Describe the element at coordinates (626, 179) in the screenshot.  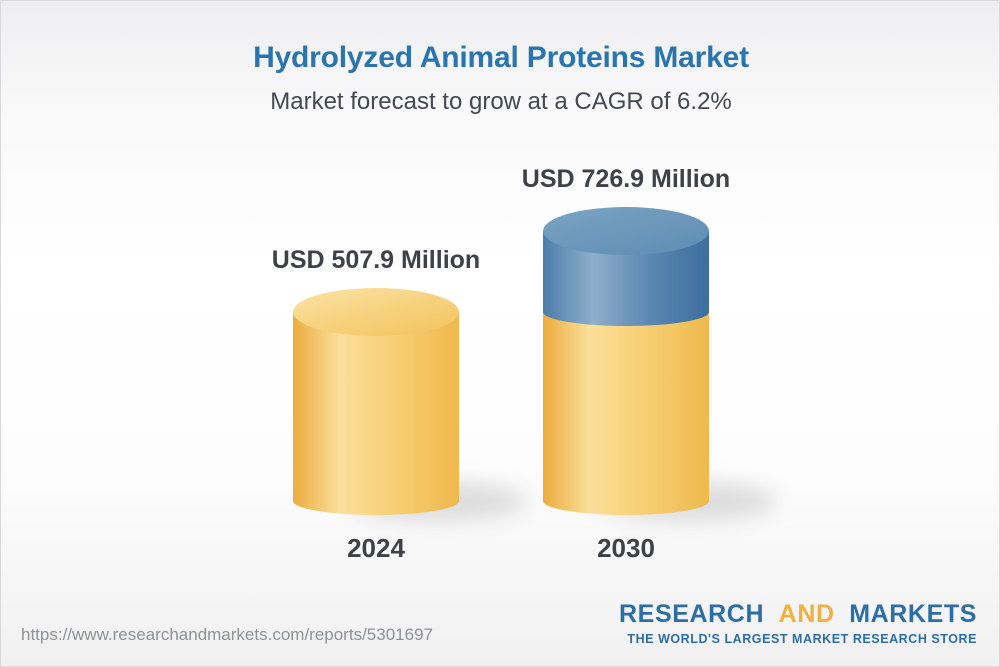
I see `bar-value-label-2030: USD 726.9 Million` at that location.